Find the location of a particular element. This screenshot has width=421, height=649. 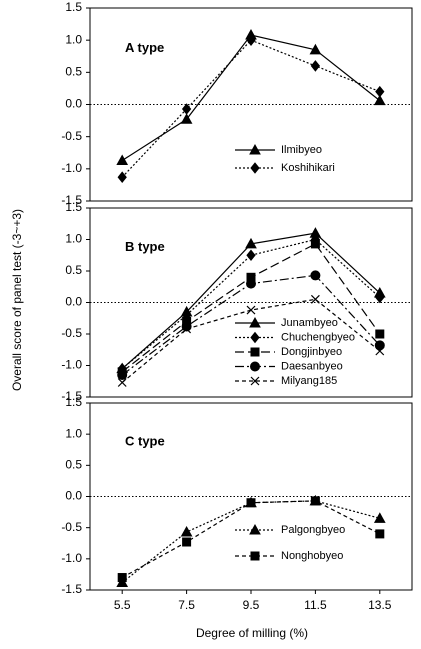

legend-label: Milyang185 is located at coordinates (309, 381).